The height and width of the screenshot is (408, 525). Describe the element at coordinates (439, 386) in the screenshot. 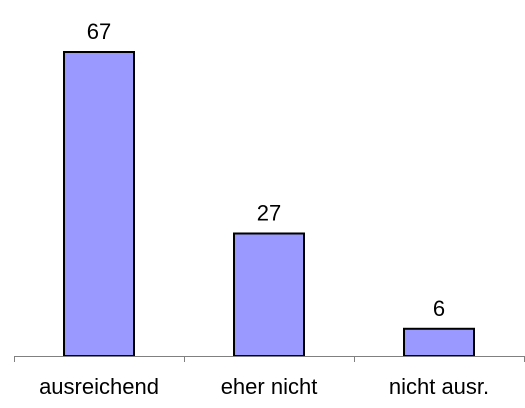

I see `category-label-2: nicht ausr.` at that location.